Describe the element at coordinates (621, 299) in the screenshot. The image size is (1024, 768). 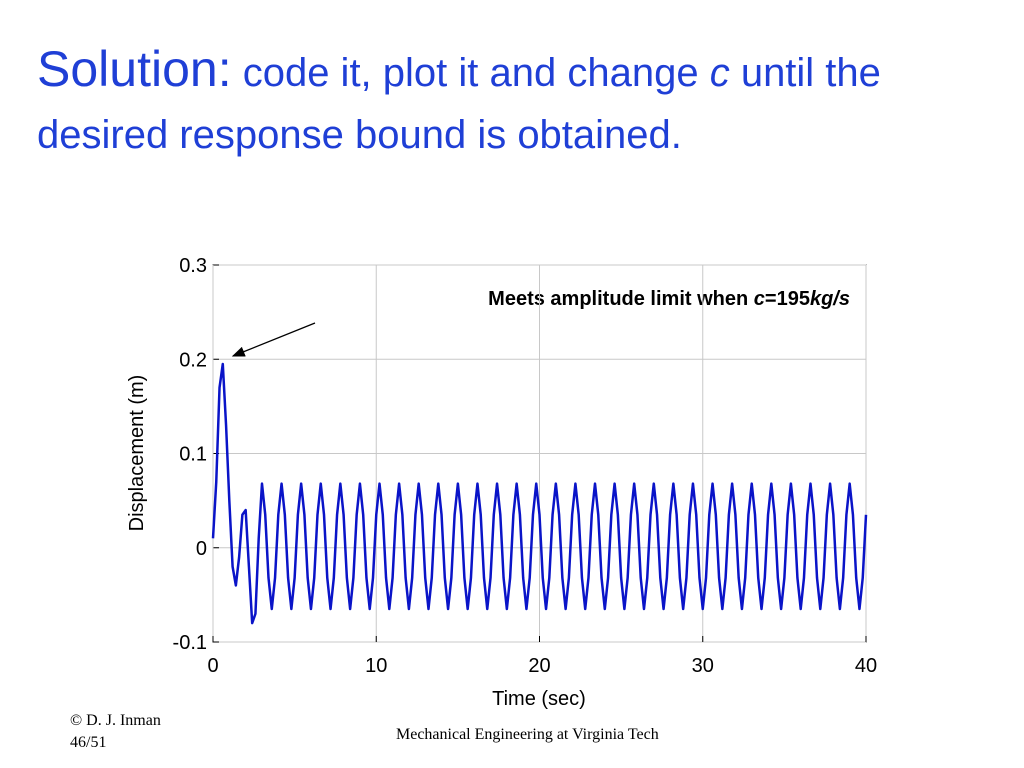
I see `annotation-part: Meets amplitude limit when` at that location.